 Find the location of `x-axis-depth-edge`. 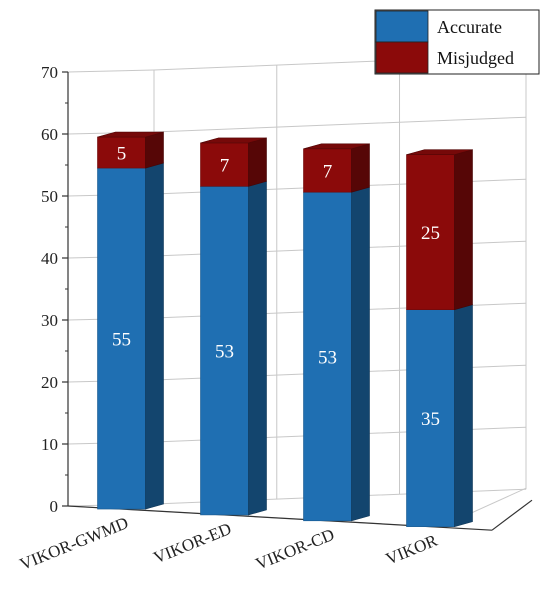

x-axis-depth-edge is located at coordinates (512, 515).